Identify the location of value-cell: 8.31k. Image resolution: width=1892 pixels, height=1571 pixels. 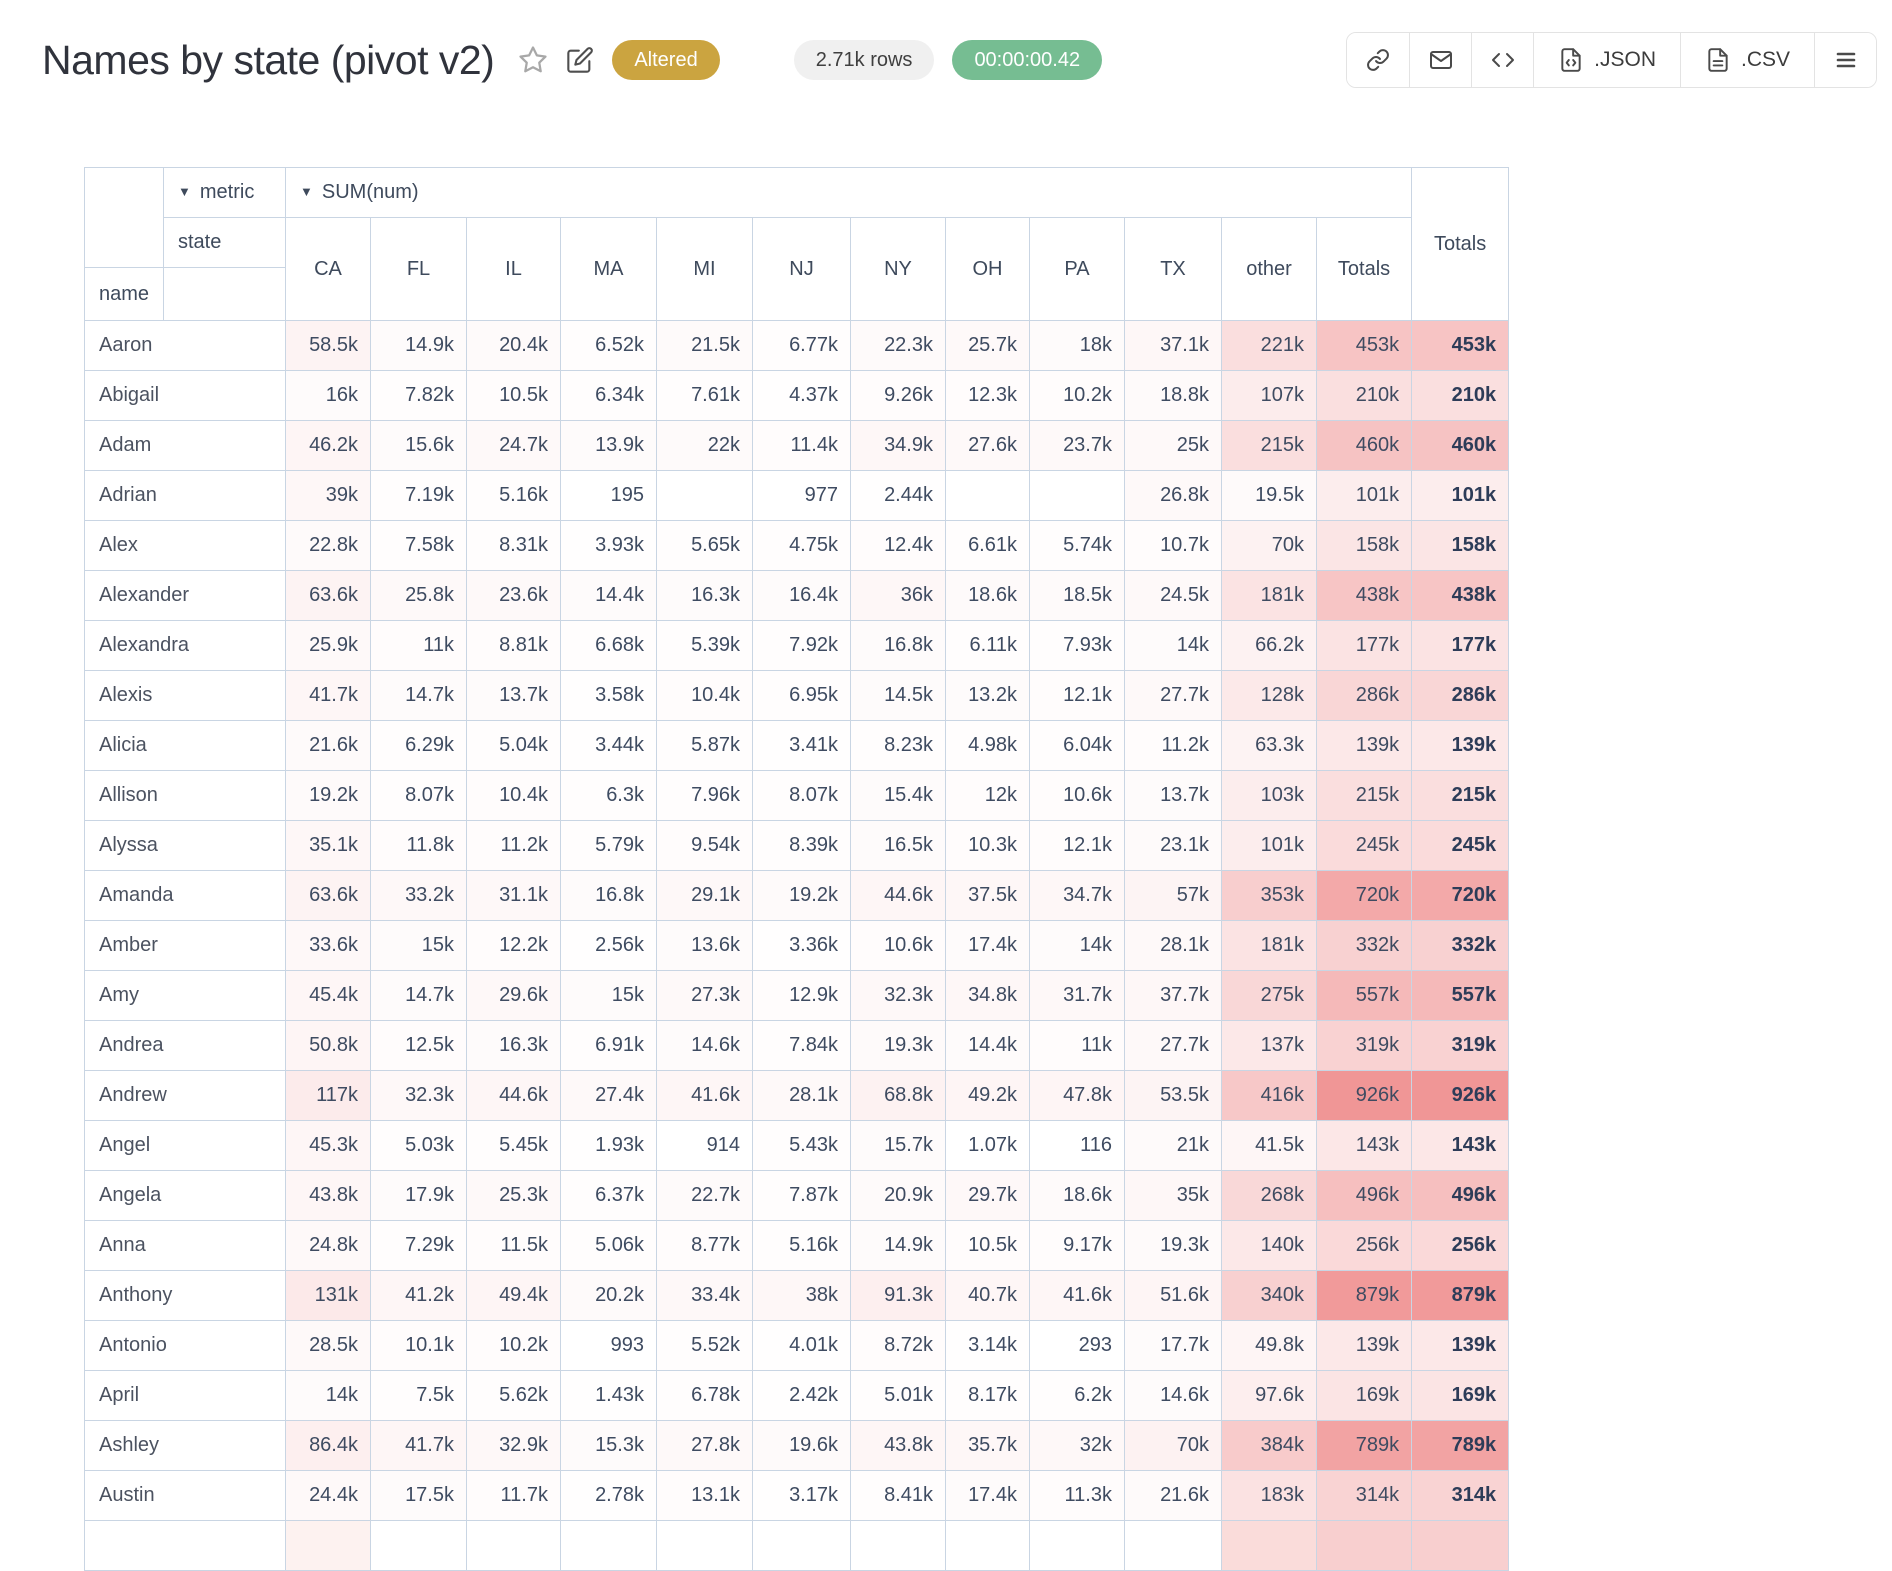
(513, 545).